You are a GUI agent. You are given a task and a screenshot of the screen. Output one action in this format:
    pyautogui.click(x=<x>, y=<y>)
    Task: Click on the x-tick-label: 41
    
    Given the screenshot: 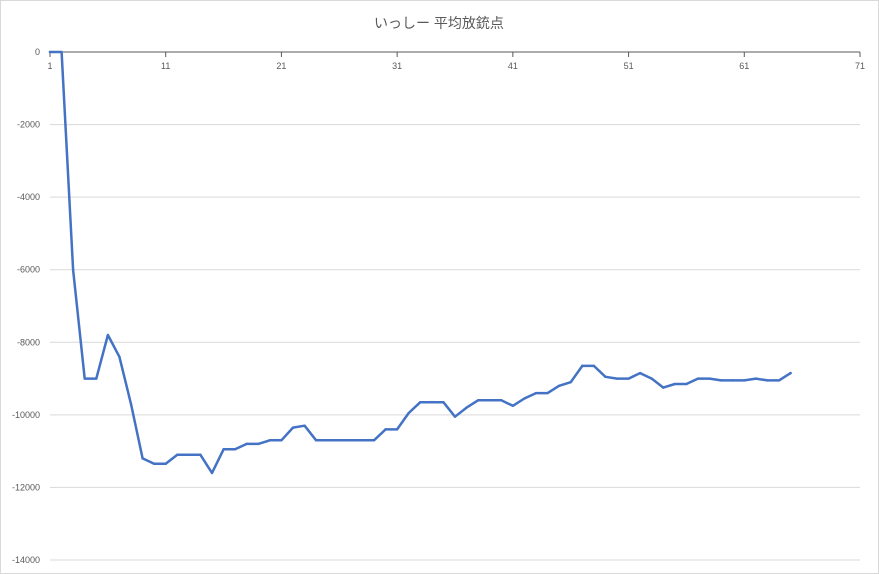 What is the action you would take?
    pyautogui.click(x=513, y=66)
    